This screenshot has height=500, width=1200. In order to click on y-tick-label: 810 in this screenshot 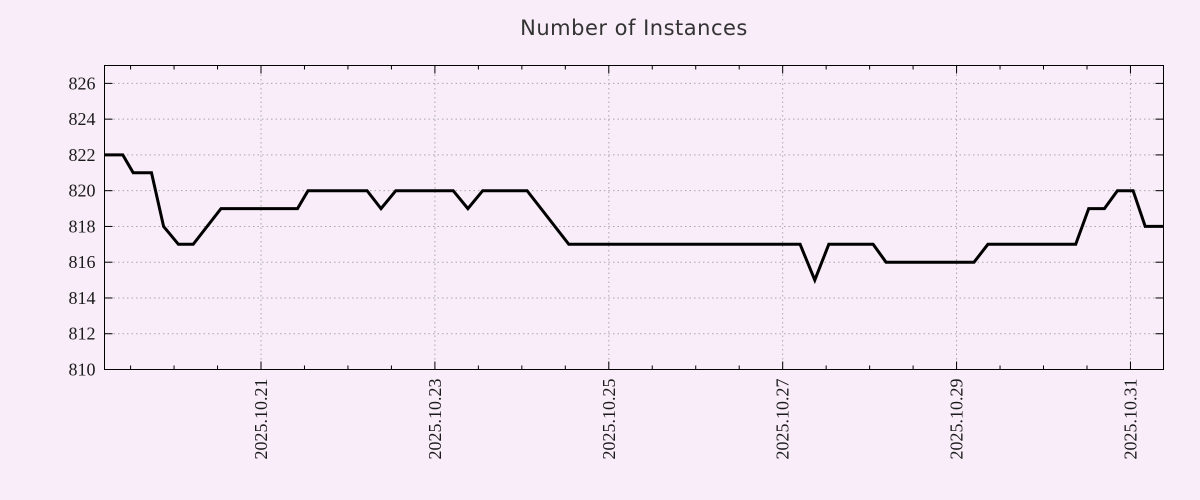, I will do `click(82, 369)`.